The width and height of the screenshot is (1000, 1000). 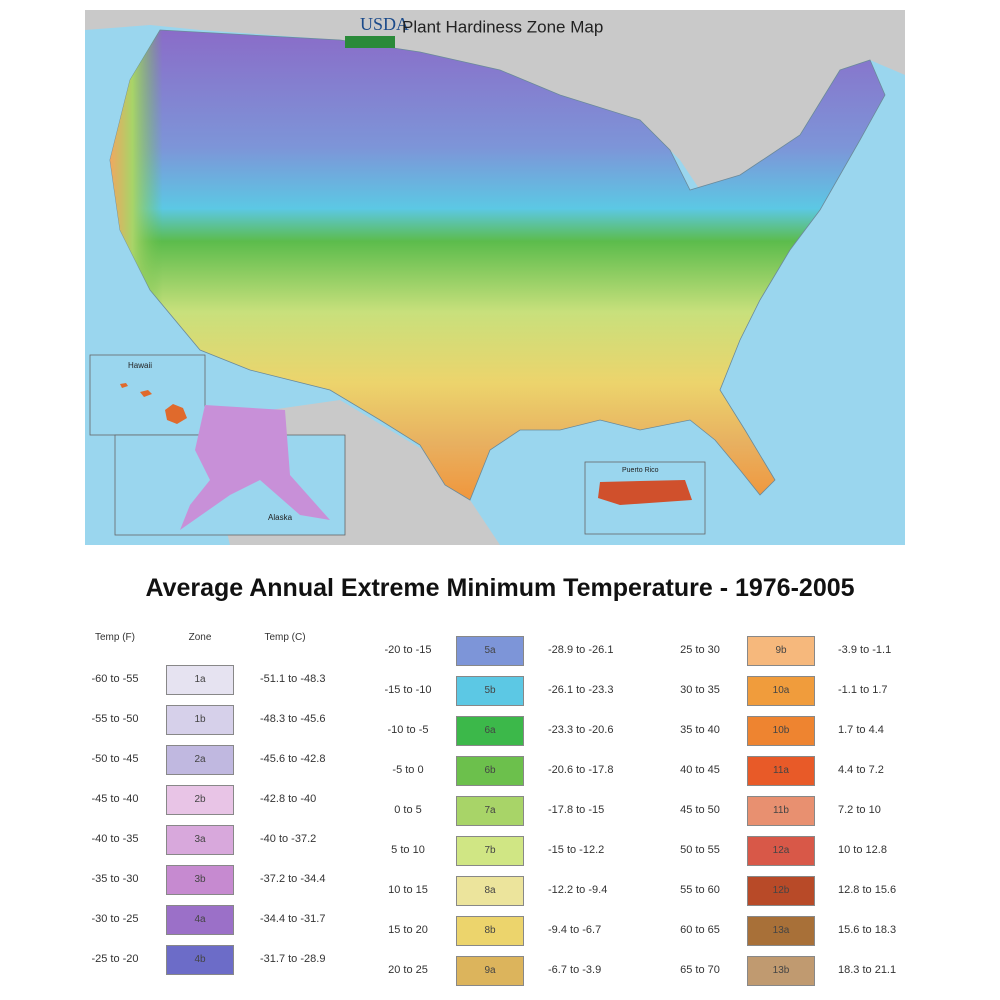 I want to click on zone-swatch: 9a, so click(x=490, y=971).